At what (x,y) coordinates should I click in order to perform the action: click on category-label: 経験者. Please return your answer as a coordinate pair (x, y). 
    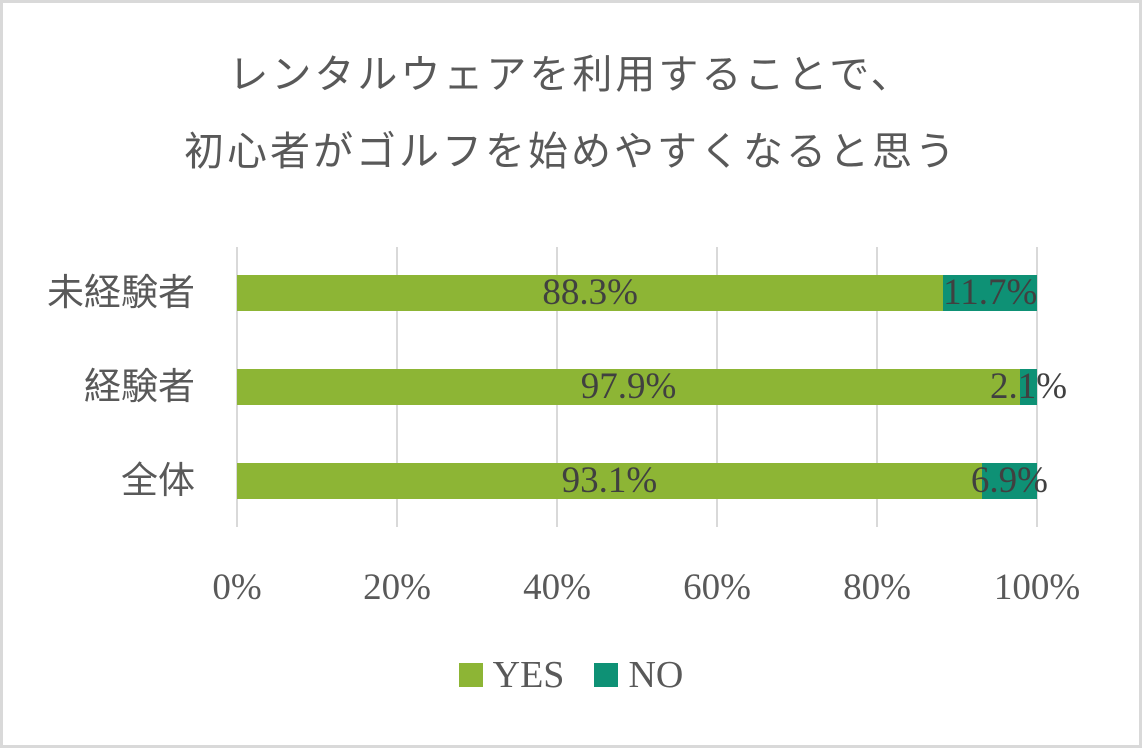
    Looking at the image, I should click on (139, 386).